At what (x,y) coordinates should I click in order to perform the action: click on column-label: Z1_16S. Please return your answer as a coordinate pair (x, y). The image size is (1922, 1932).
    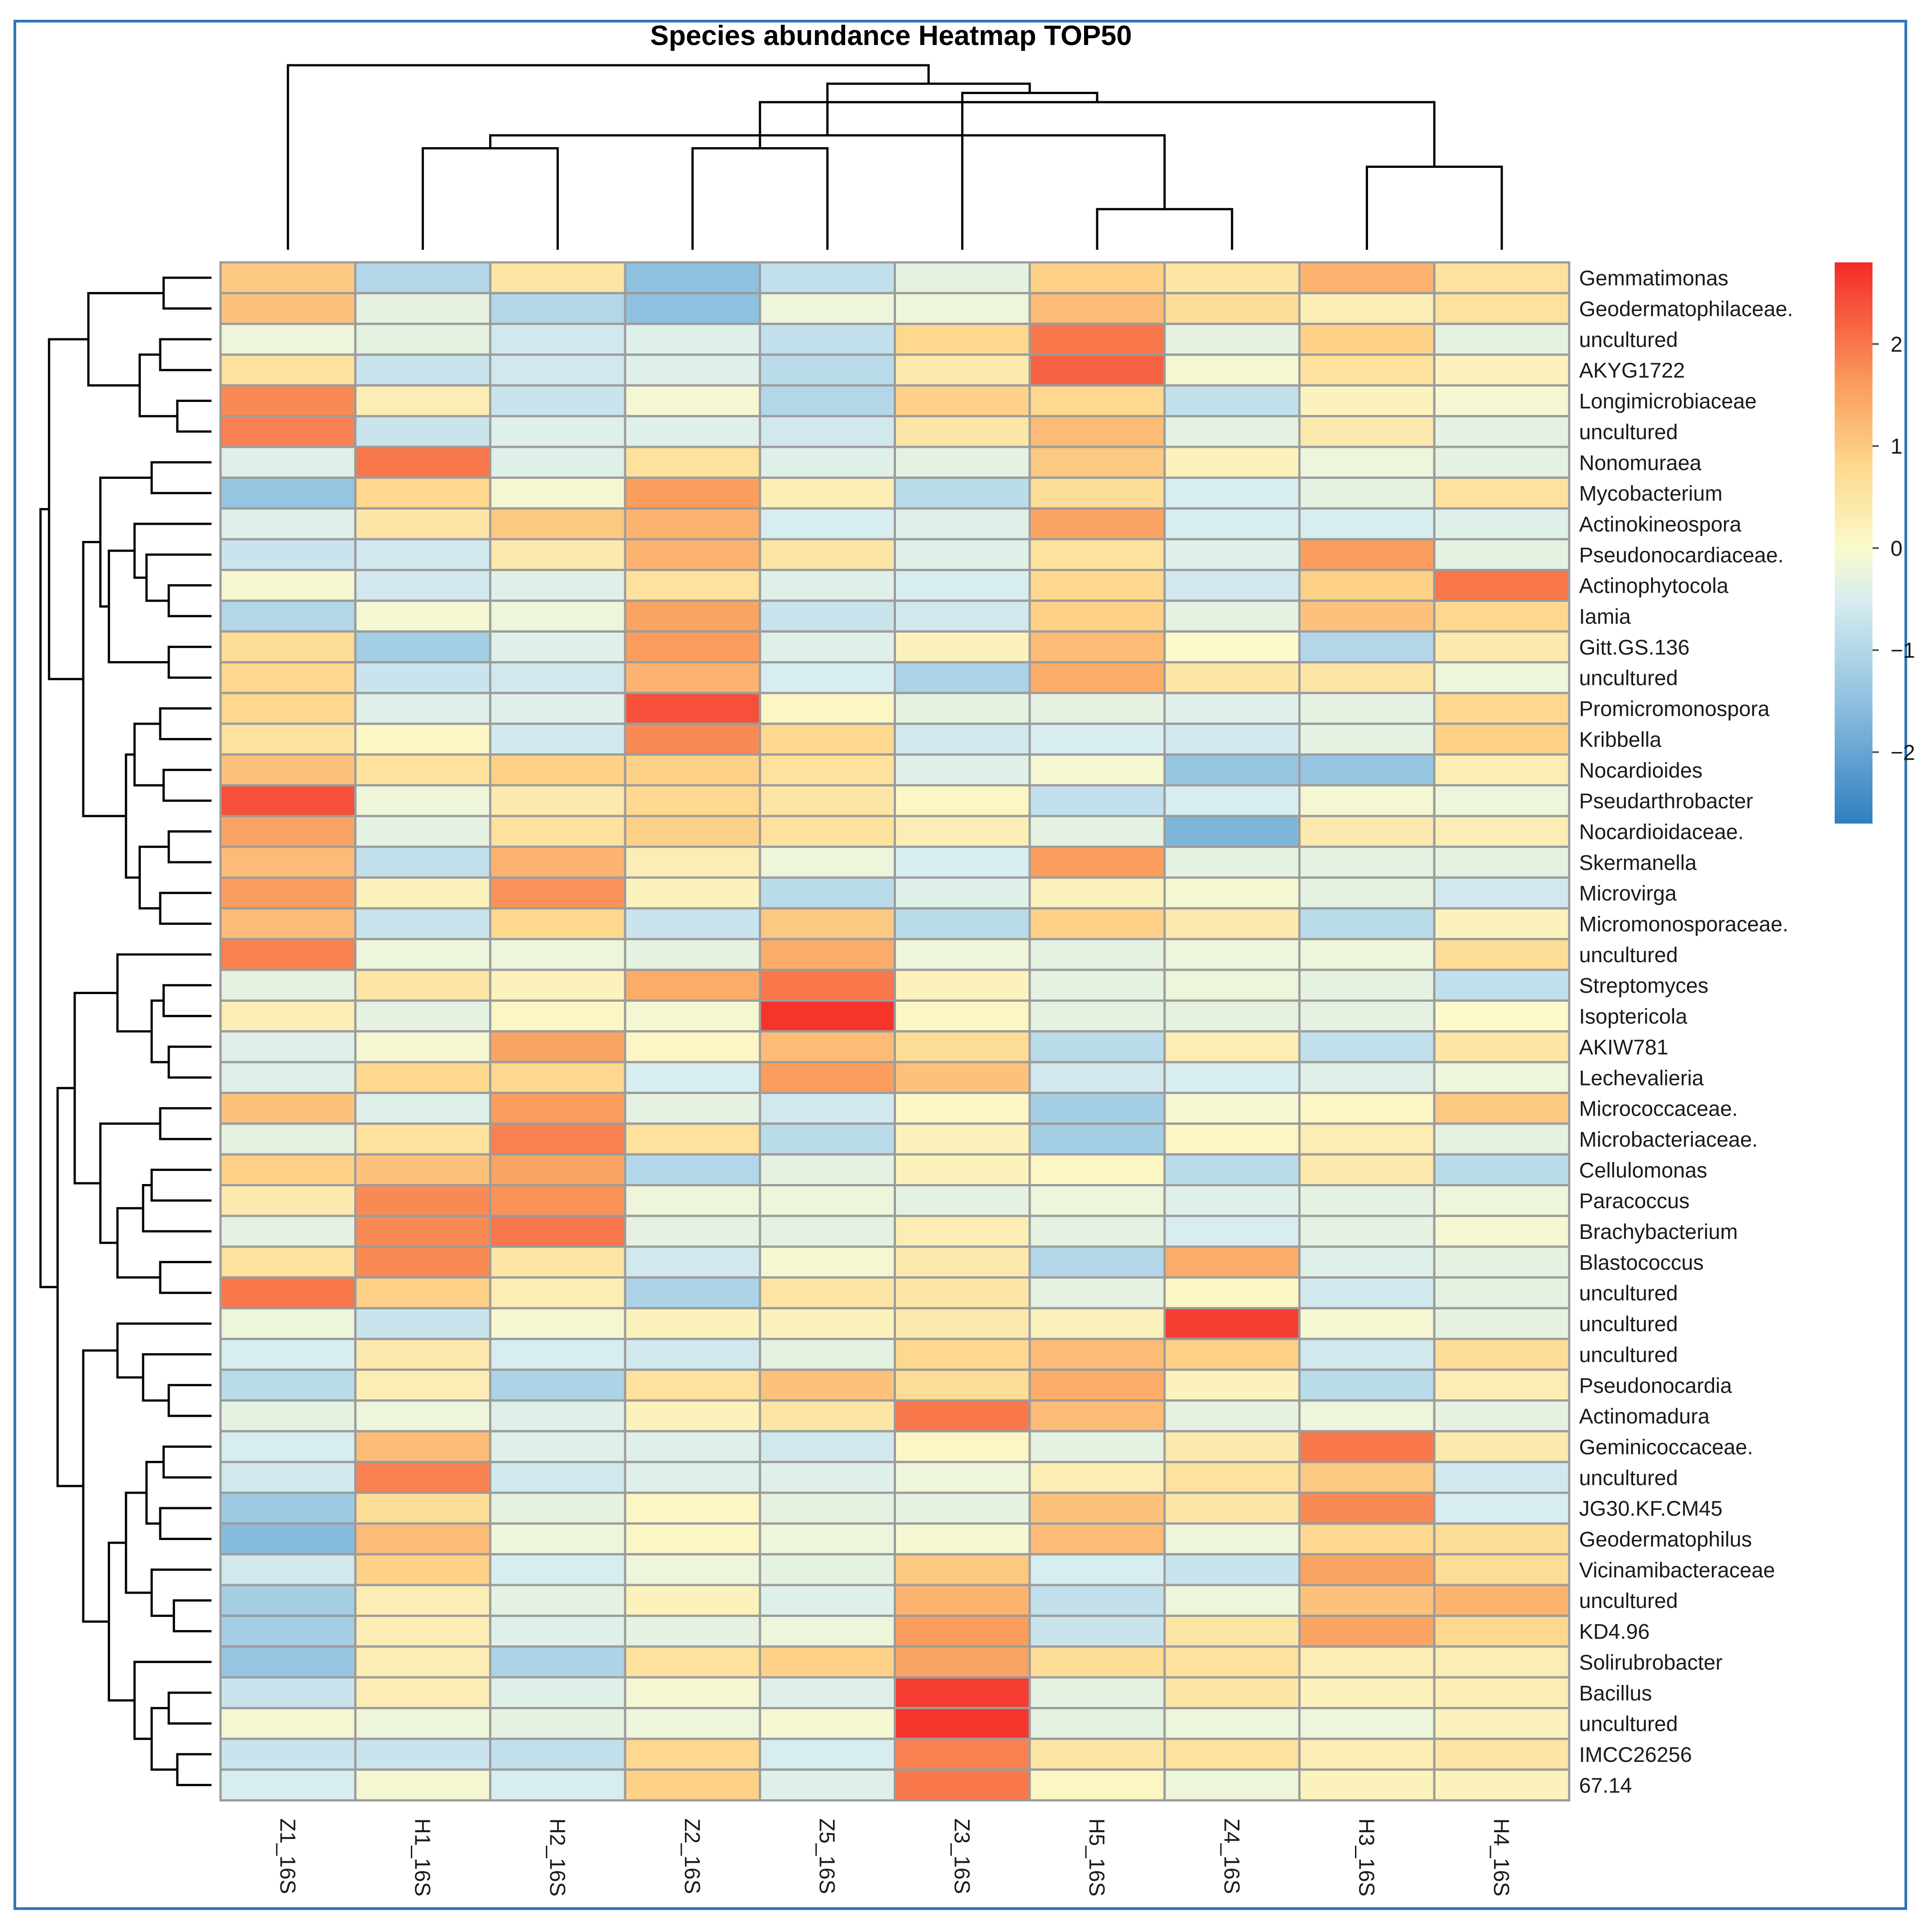
    Looking at the image, I should click on (287, 1856).